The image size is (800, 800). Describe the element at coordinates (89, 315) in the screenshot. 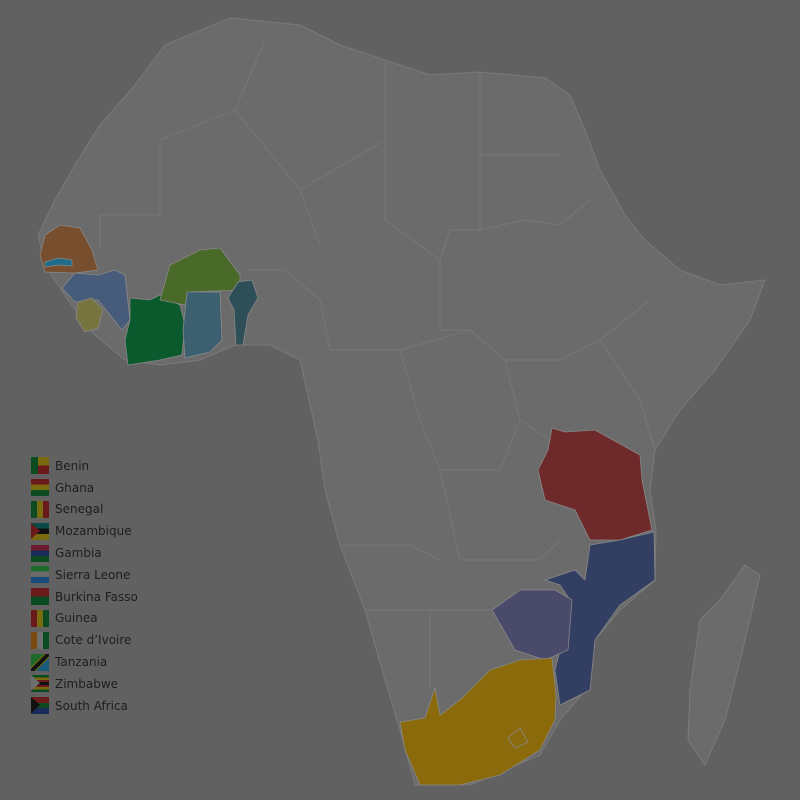

I see `country-sierra-leone` at that location.